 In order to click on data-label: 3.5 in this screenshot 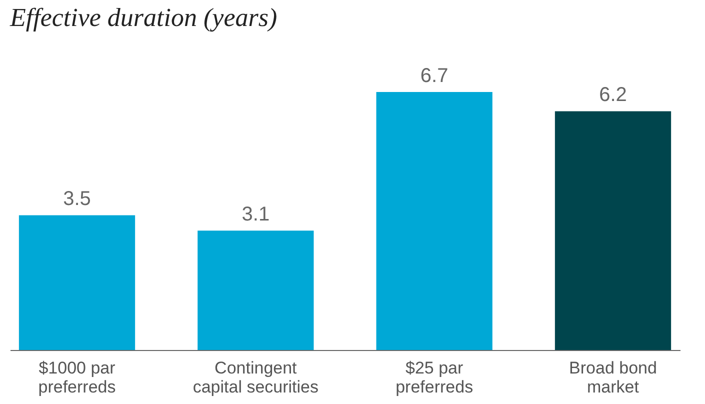, I will do `click(77, 199)`.